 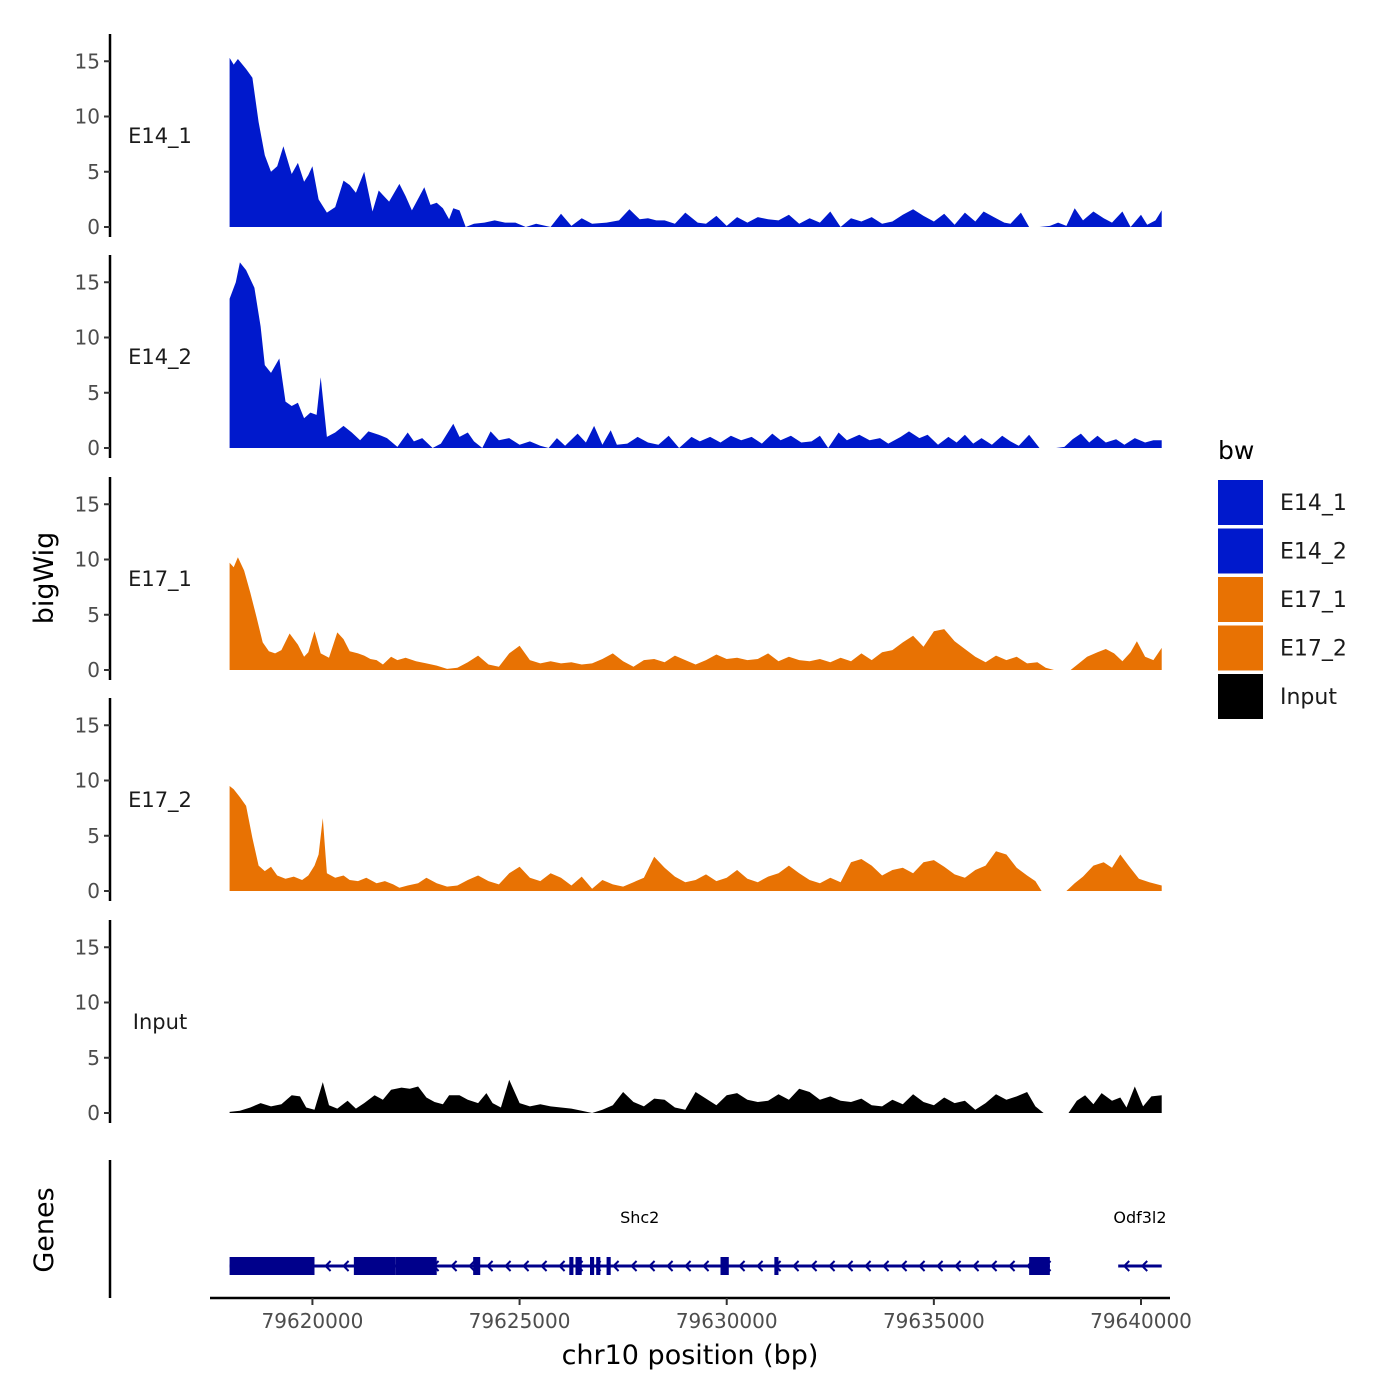 What do you see at coordinates (520, 1321) in the screenshot?
I see `x-tick-label: 79625000` at bounding box center [520, 1321].